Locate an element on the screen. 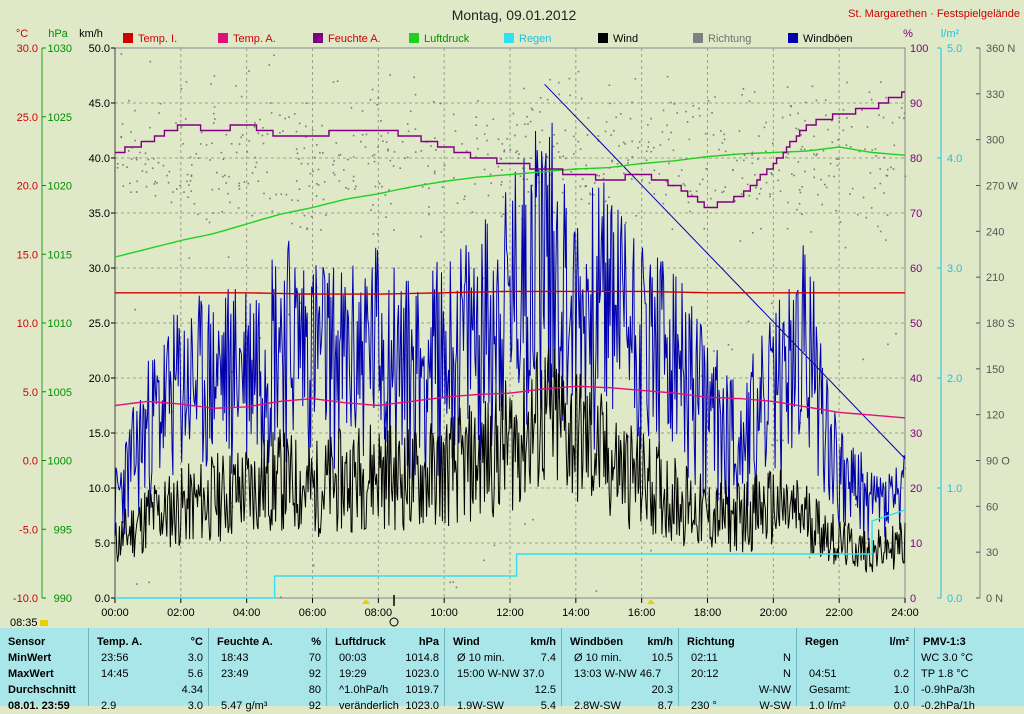 Image resolution: width=1024 pixels, height=714 pixels. rain-tick-1: 4.0 is located at coordinates (954, 159).